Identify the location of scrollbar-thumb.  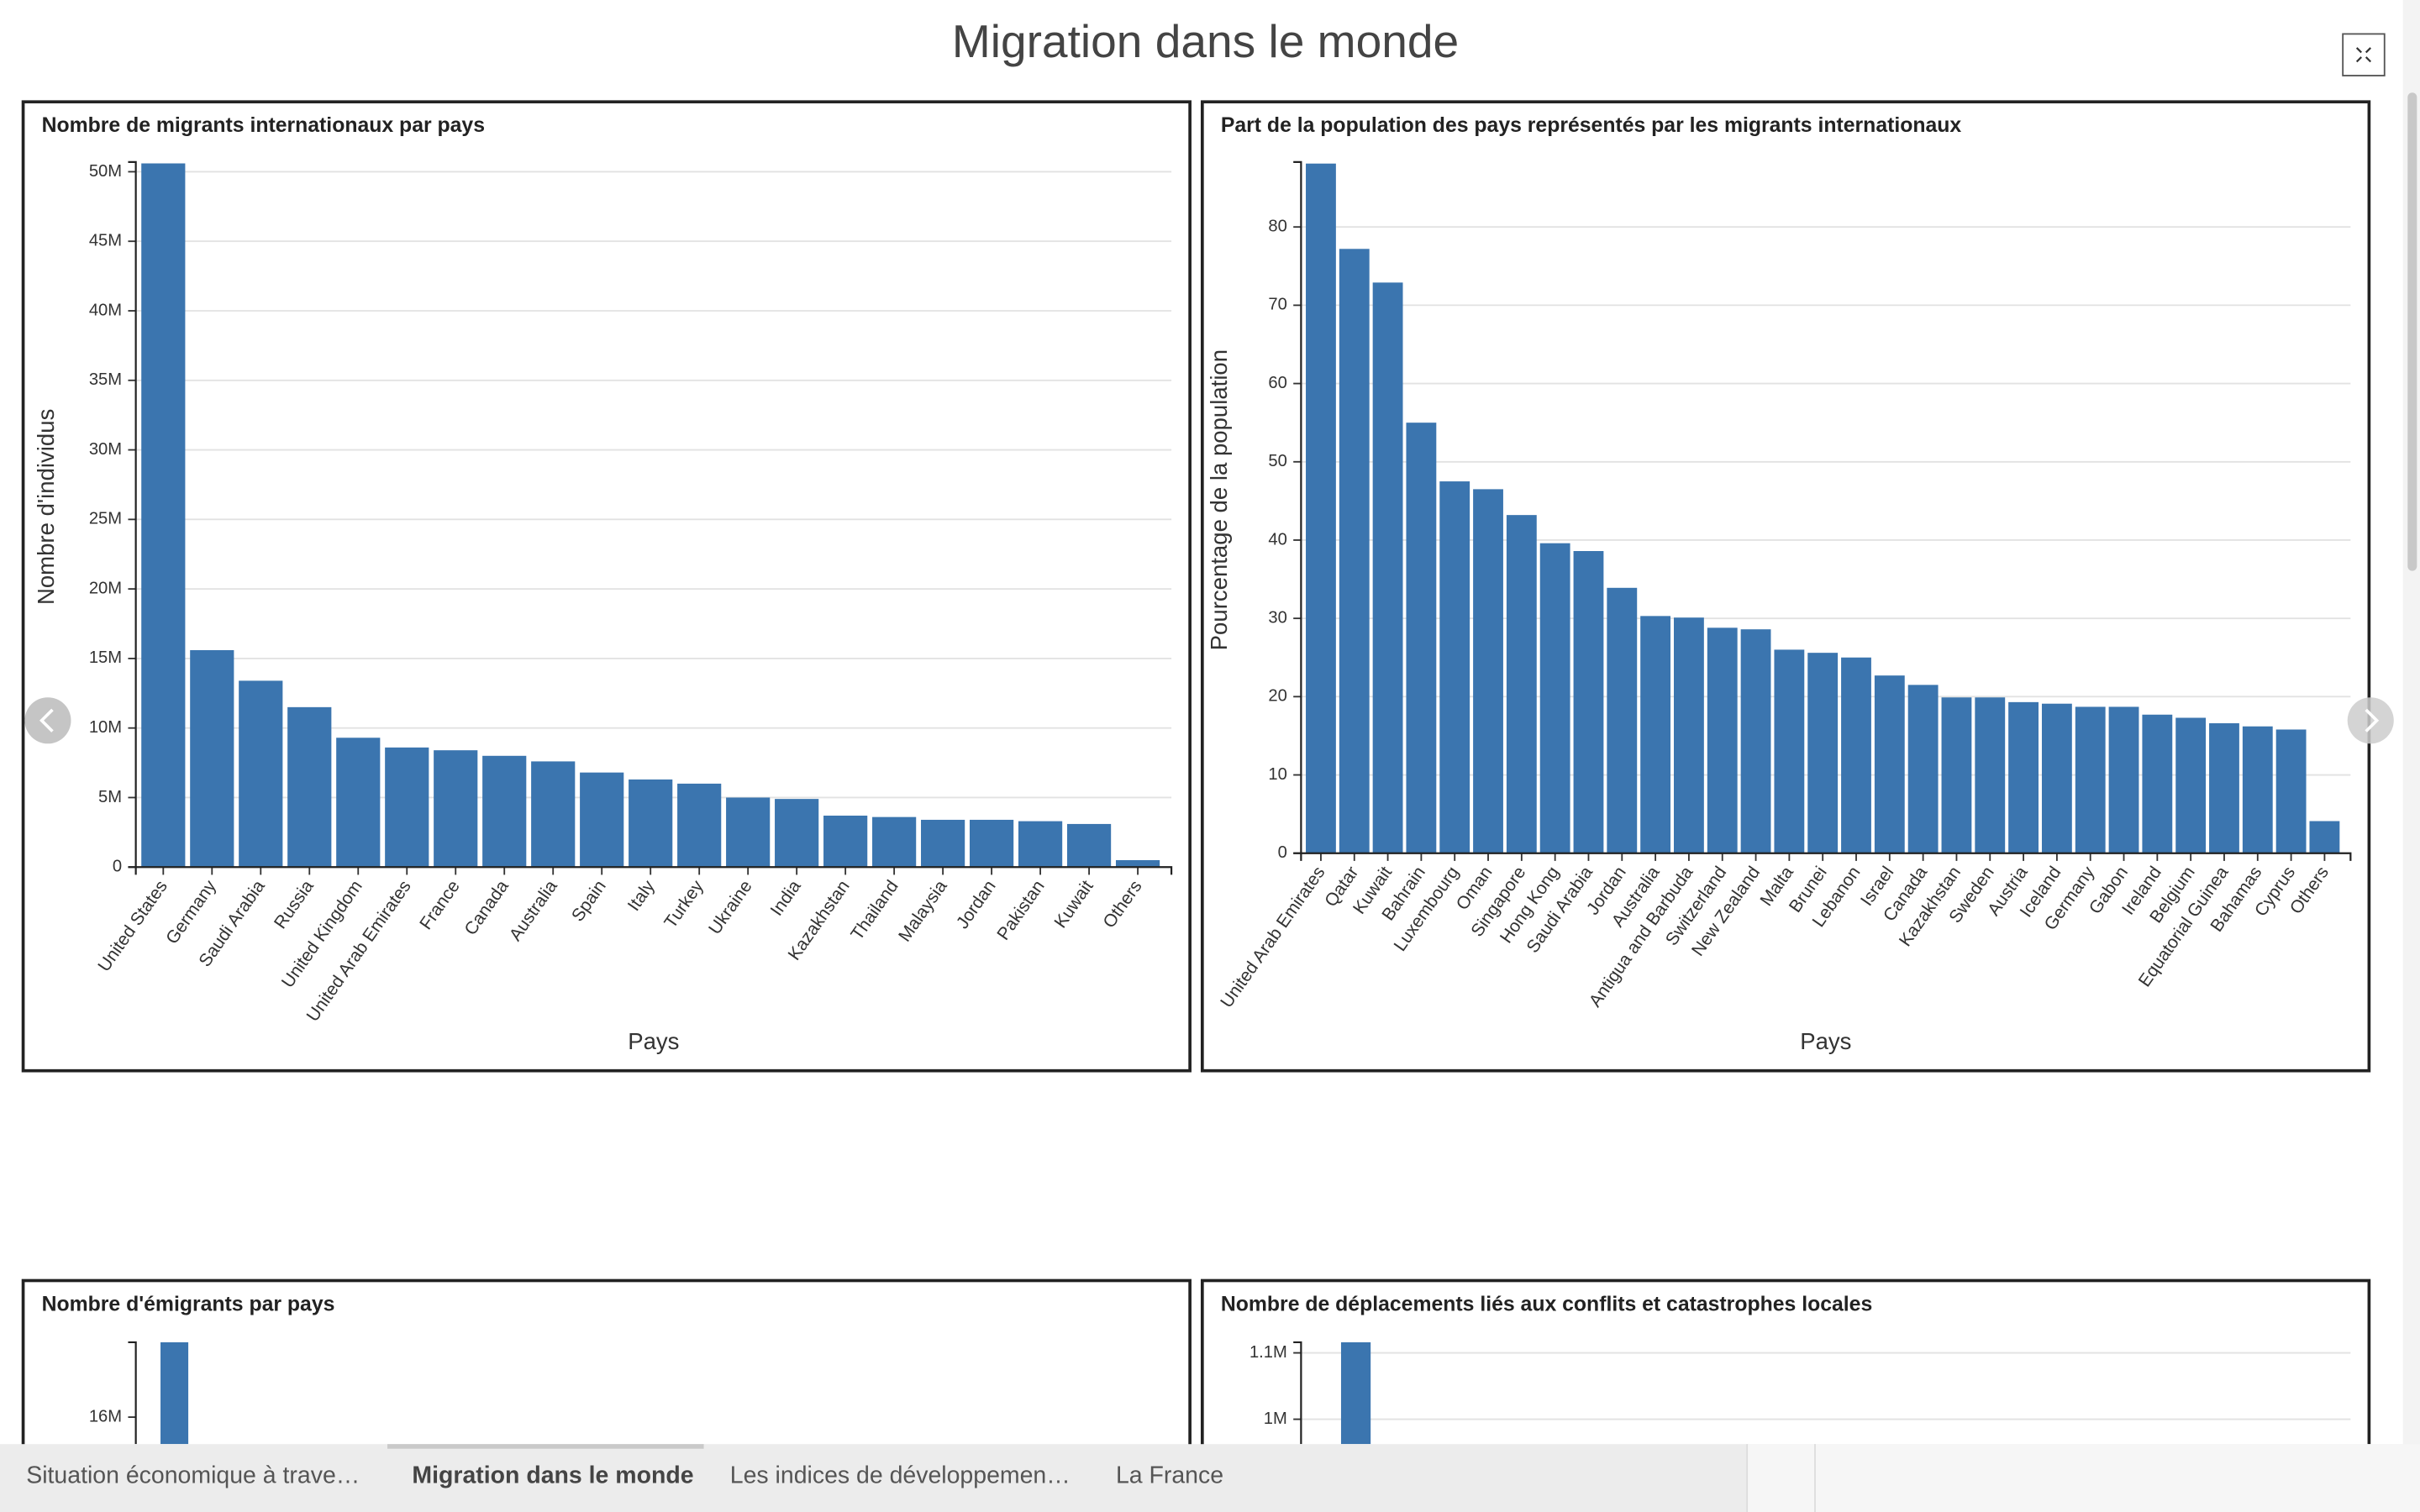
(2412, 331).